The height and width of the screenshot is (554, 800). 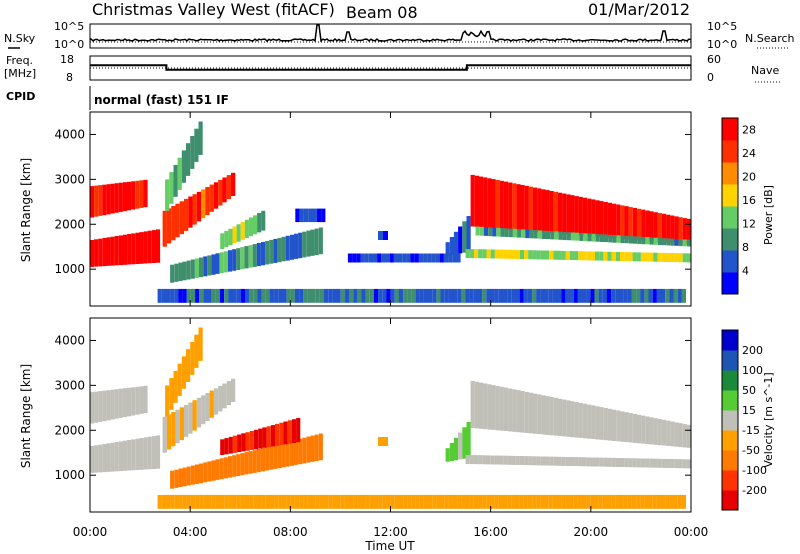 What do you see at coordinates (749, 200) in the screenshot?
I see `power-colorbar-tick: 16` at bounding box center [749, 200].